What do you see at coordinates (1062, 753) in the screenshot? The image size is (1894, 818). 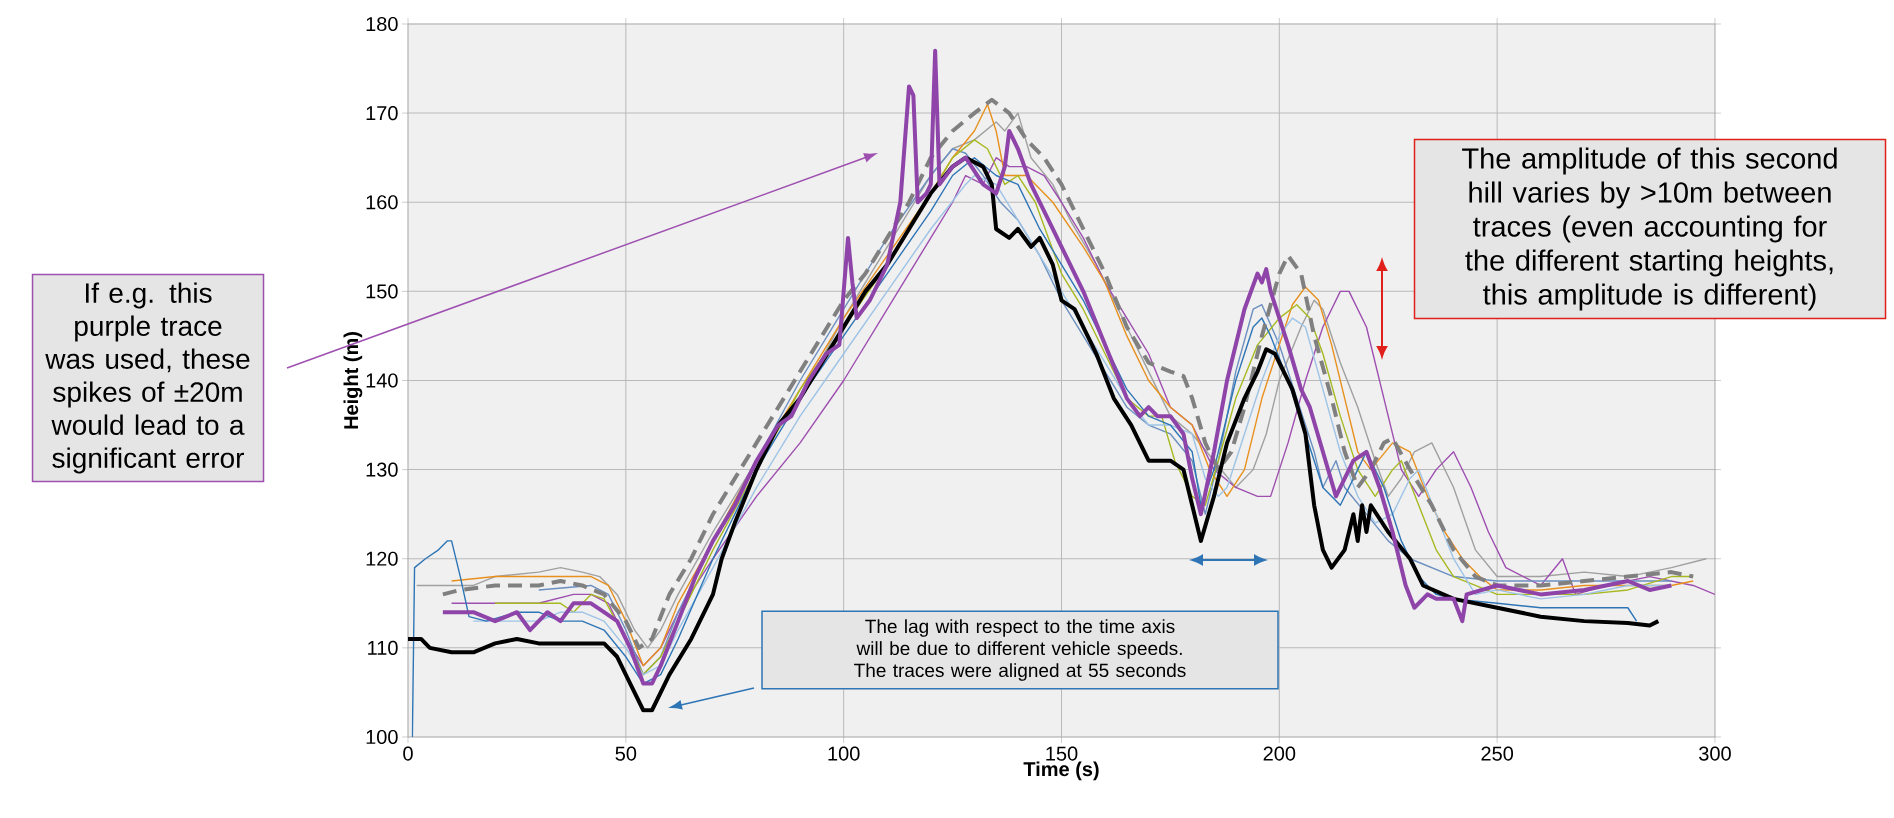 I see `x-tick-label: 150` at bounding box center [1062, 753].